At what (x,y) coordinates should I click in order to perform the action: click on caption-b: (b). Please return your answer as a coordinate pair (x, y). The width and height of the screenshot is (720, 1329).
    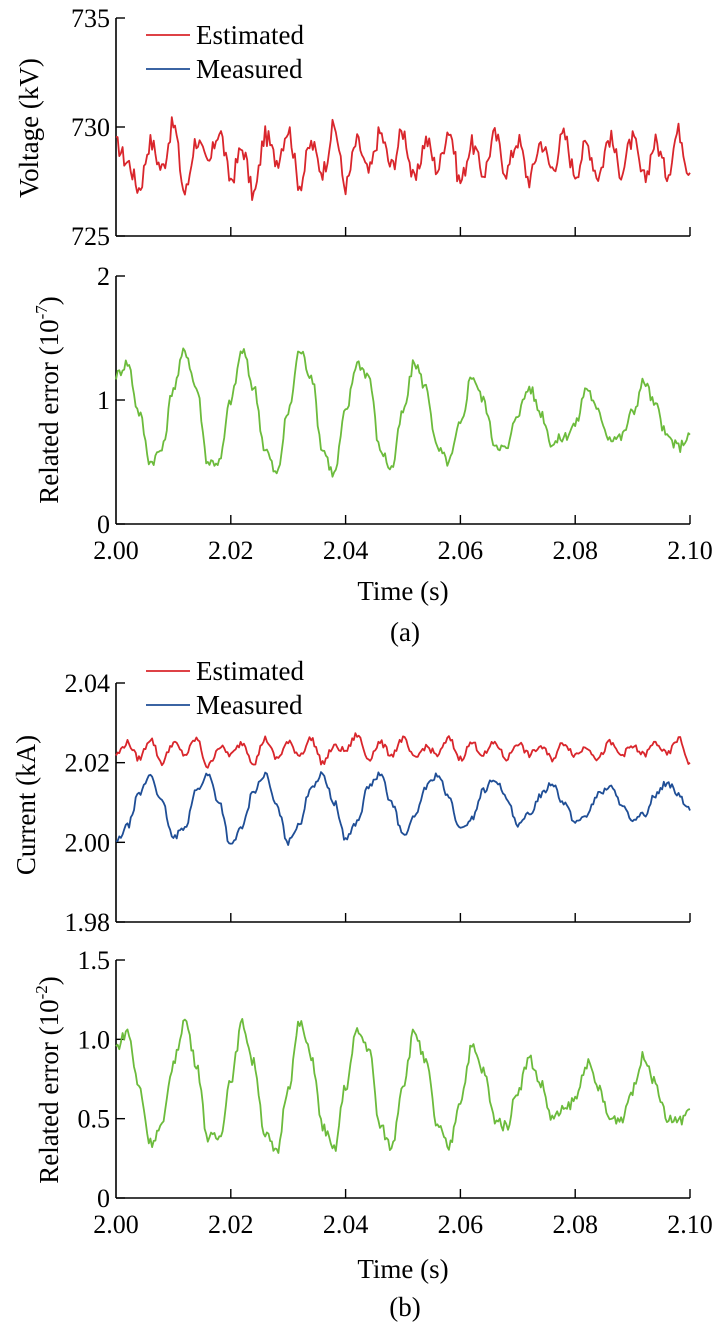
    Looking at the image, I should click on (404, 1307).